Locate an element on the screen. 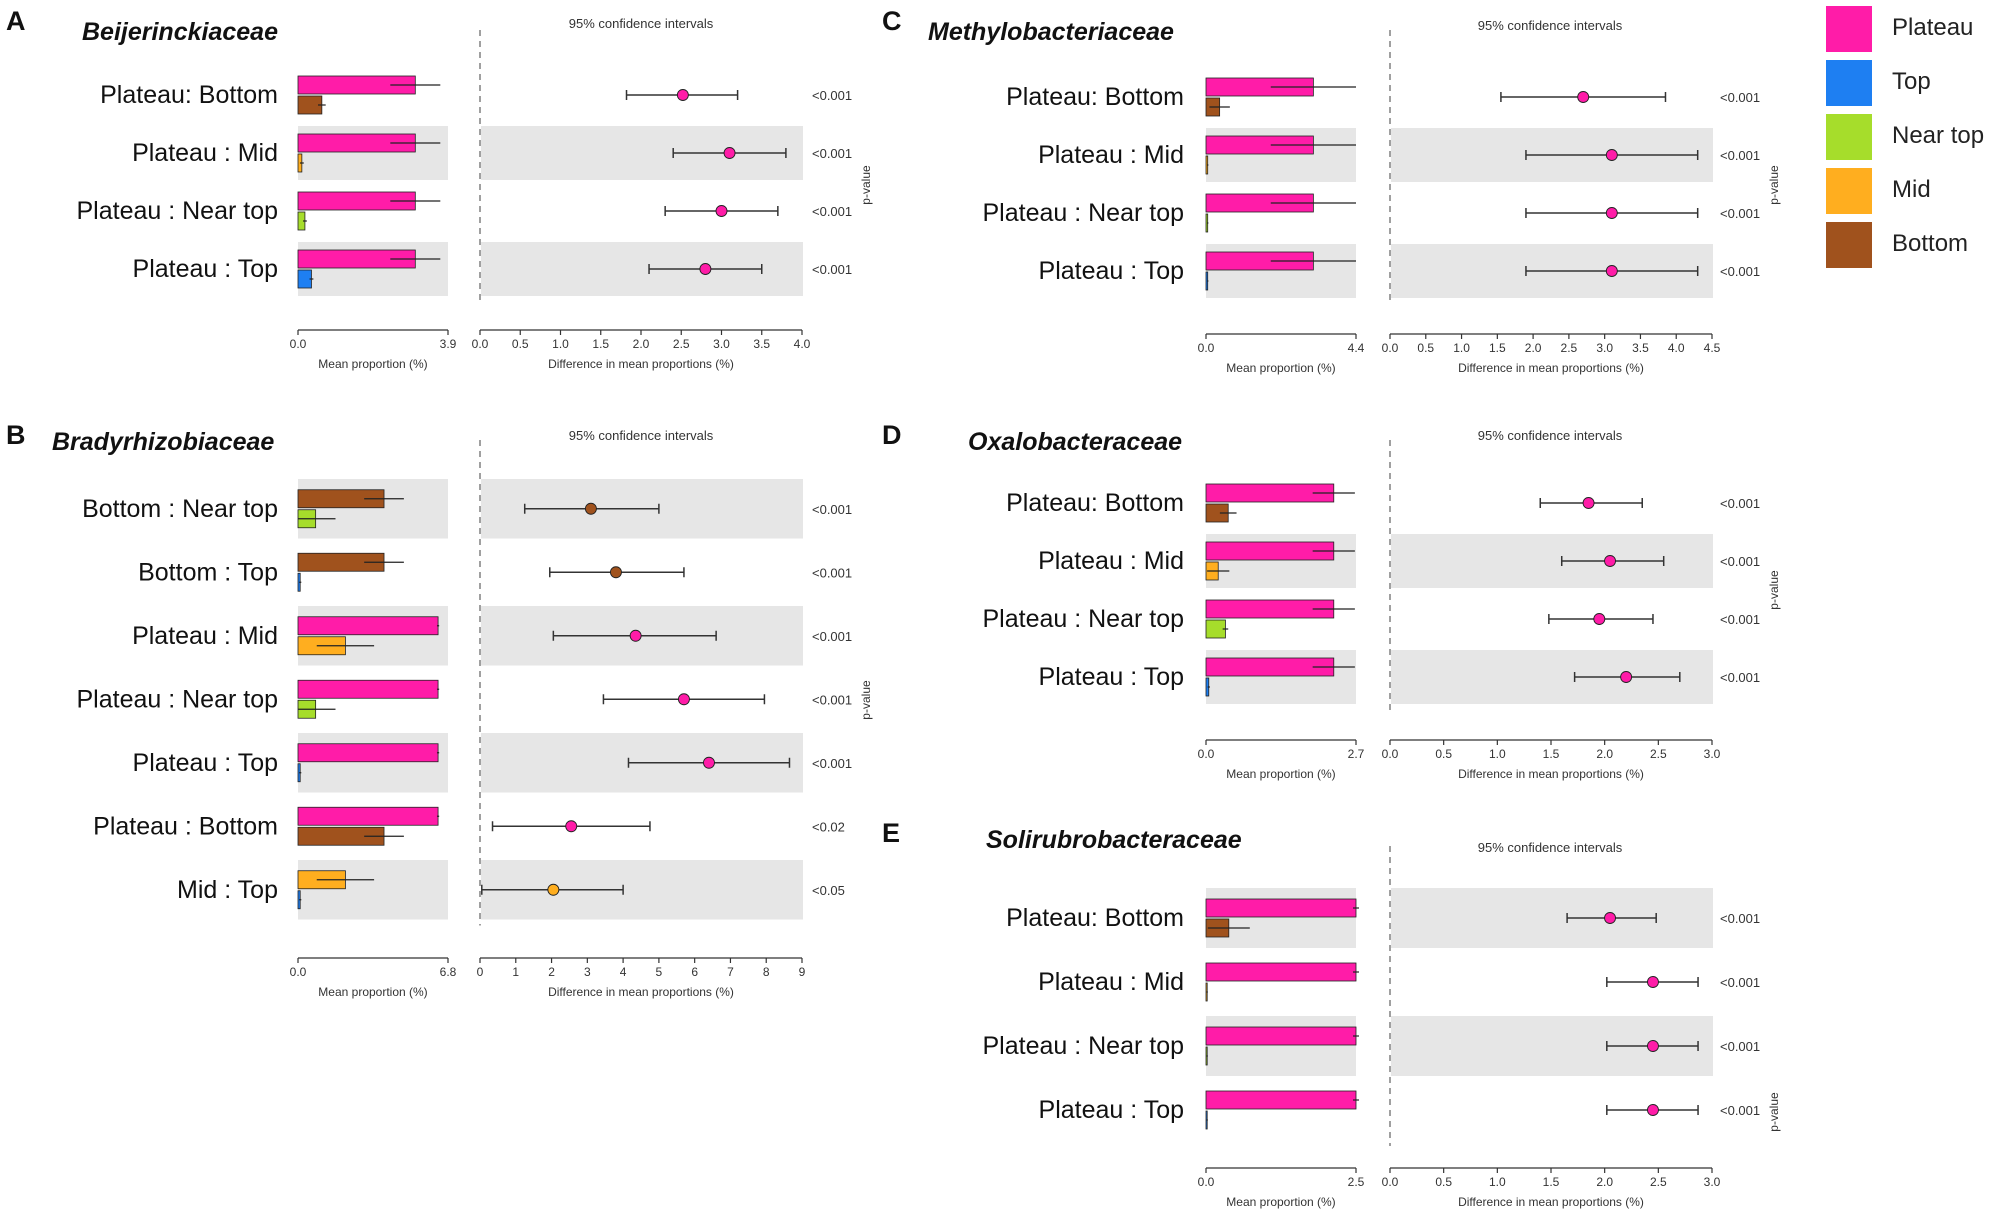 Image resolution: width=2000 pixels, height=1216 pixels. panel-a-left-tick-label-0: 0.0 is located at coordinates (298, 344).